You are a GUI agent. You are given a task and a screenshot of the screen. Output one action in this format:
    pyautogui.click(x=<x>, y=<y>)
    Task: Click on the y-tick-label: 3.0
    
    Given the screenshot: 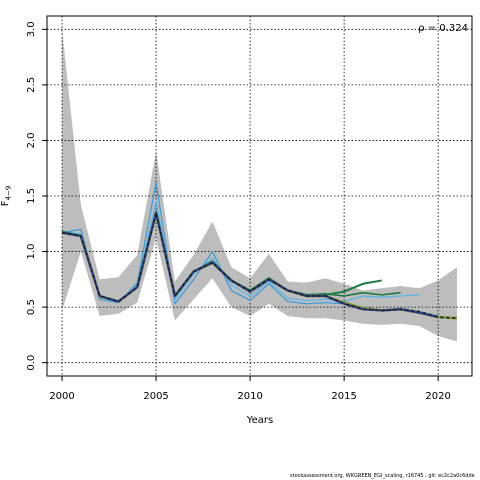 What is the action you would take?
    pyautogui.click(x=31, y=29)
    